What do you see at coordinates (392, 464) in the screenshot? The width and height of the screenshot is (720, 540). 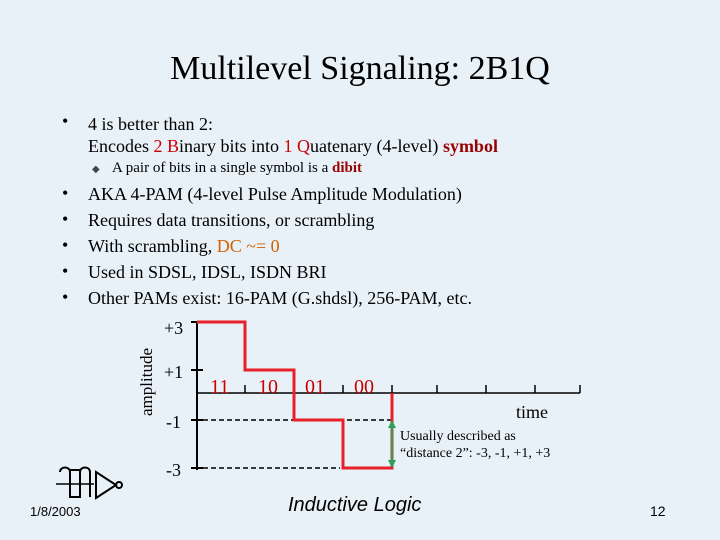 I see `arrow-head-down-icon` at bounding box center [392, 464].